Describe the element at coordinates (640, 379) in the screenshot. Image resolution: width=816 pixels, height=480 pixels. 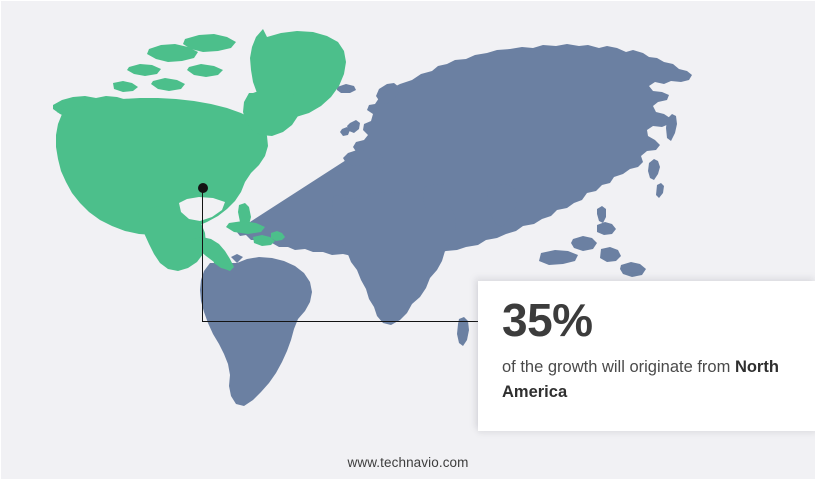
I see `growth-region-name: North America` at that location.